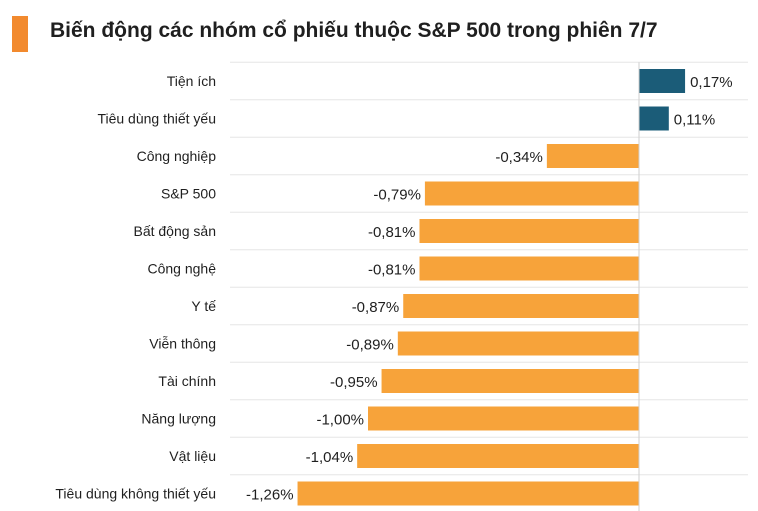 The height and width of the screenshot is (511, 758). I want to click on value-label: 0,11%, so click(694, 120).